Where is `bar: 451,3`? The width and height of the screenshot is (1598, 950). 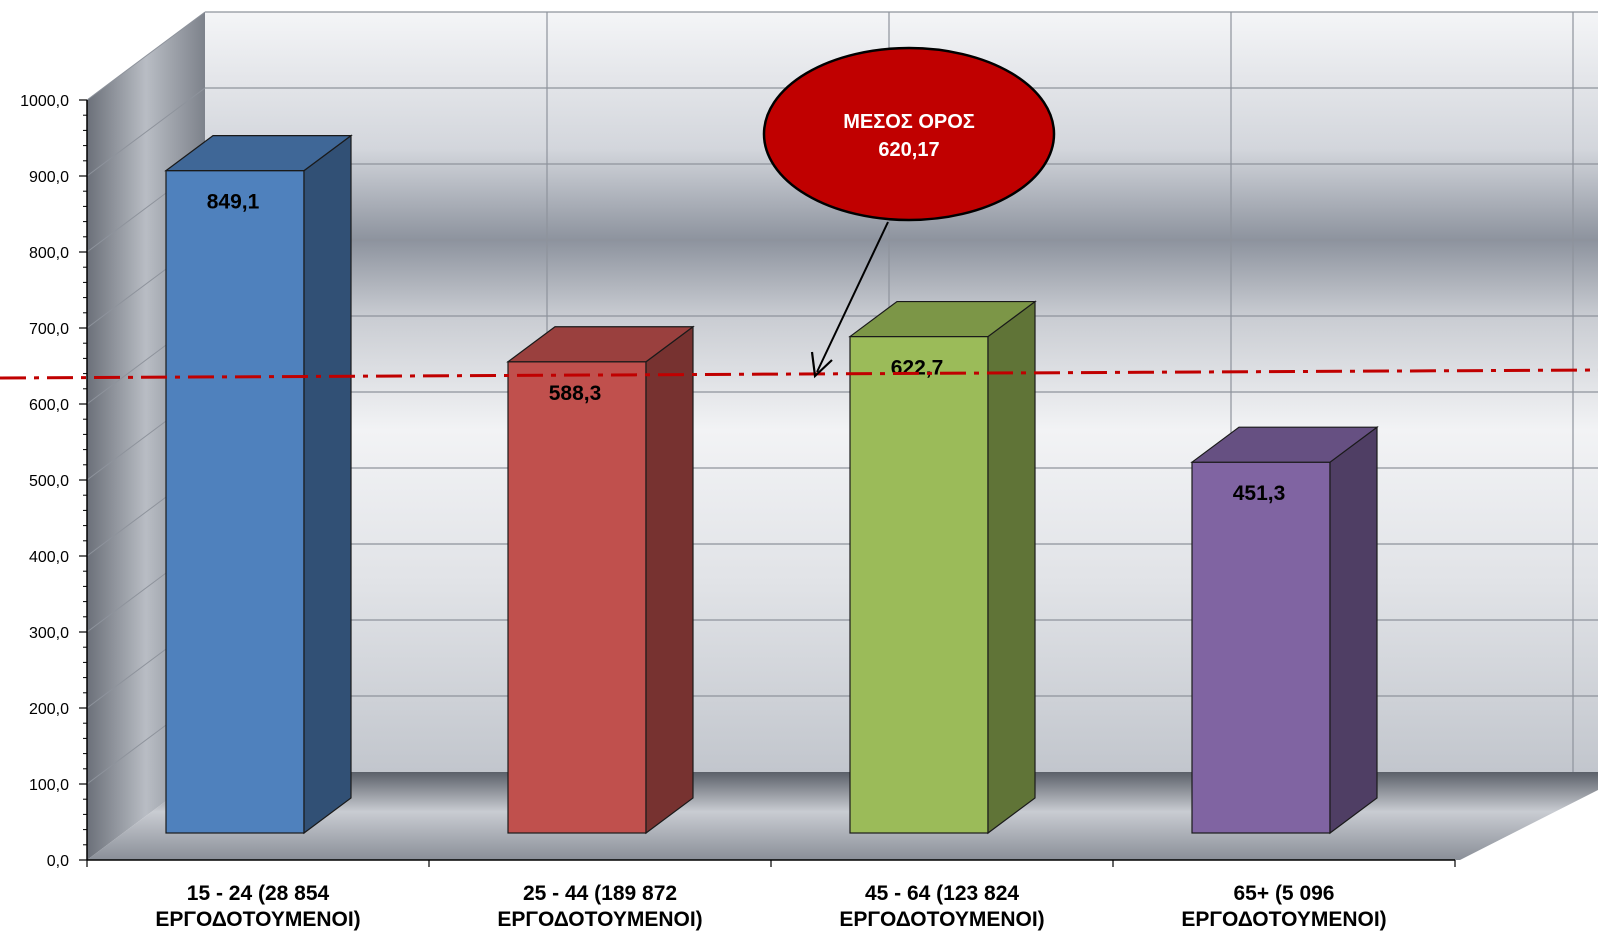
bar: 451,3 is located at coordinates (1284, 630).